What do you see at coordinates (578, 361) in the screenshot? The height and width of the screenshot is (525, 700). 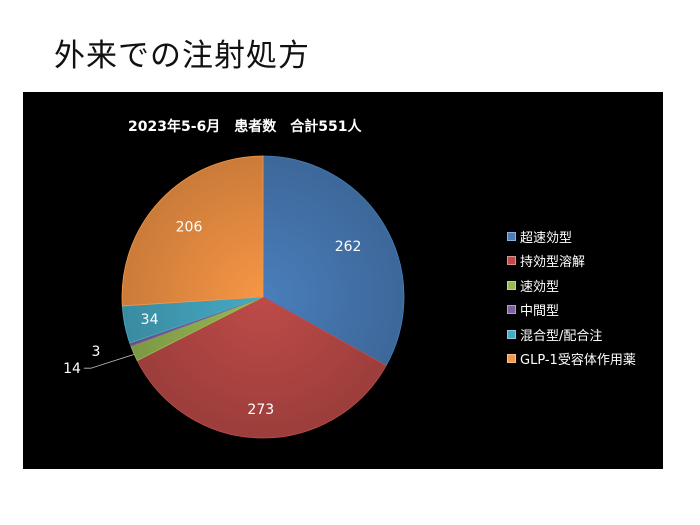 I see `legend-label-5: GLP-1受容体作用薬` at bounding box center [578, 361].